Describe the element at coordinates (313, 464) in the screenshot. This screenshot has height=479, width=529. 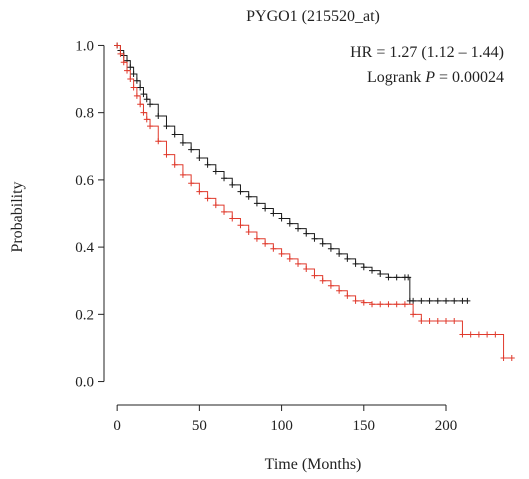
I see `x-axis-title: Time (Months)` at that location.